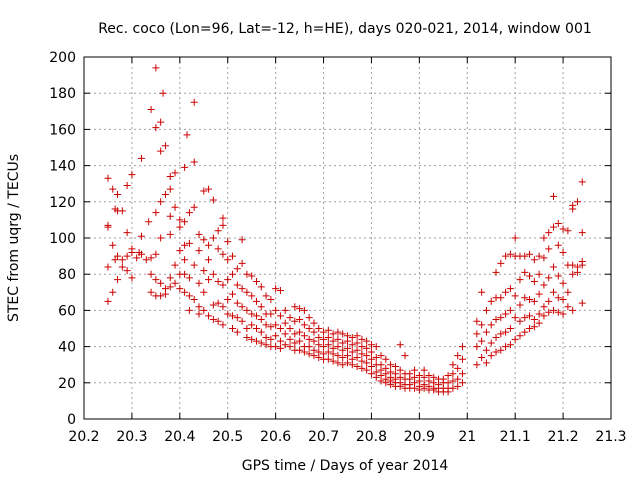 Image resolution: width=640 pixels, height=480 pixels. What do you see at coordinates (62, 94) in the screenshot?
I see `y-tick-label: 180` at bounding box center [62, 94].